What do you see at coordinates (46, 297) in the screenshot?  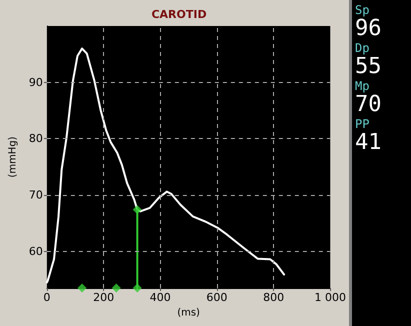 I see `x-tick-label: 0` at bounding box center [46, 297].